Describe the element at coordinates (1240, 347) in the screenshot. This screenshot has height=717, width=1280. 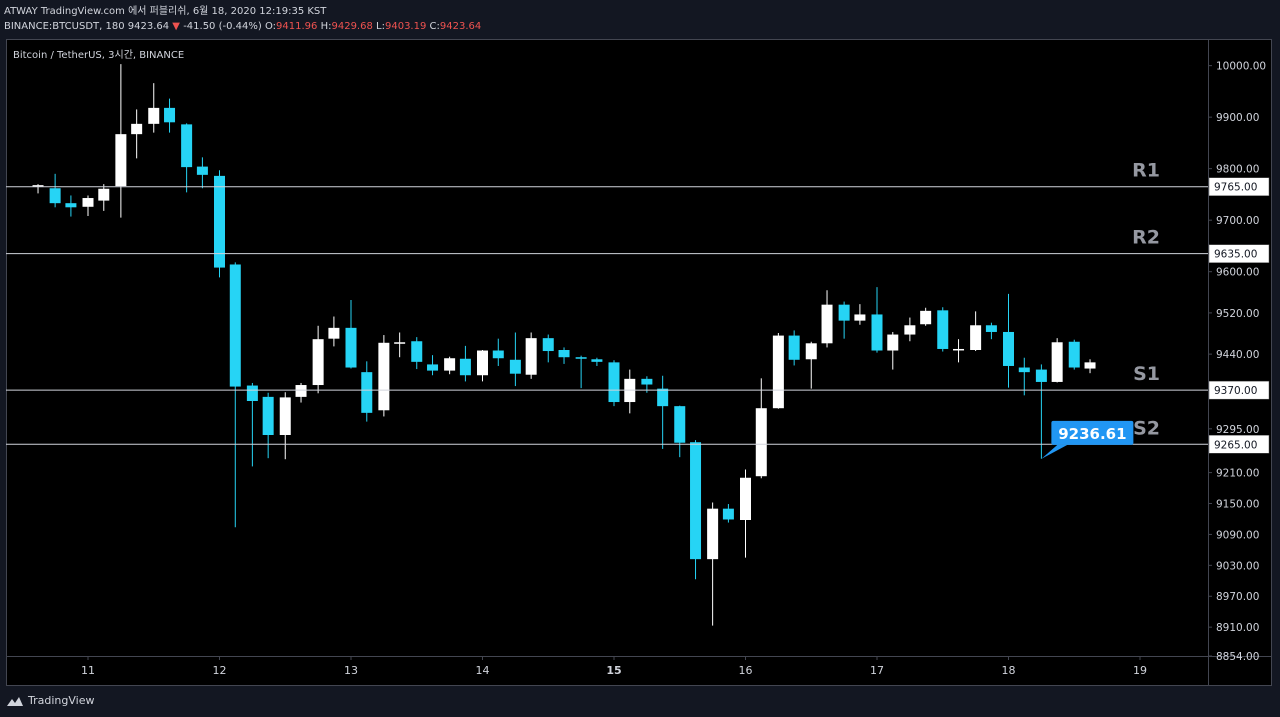
I see `price-axis-background` at that location.